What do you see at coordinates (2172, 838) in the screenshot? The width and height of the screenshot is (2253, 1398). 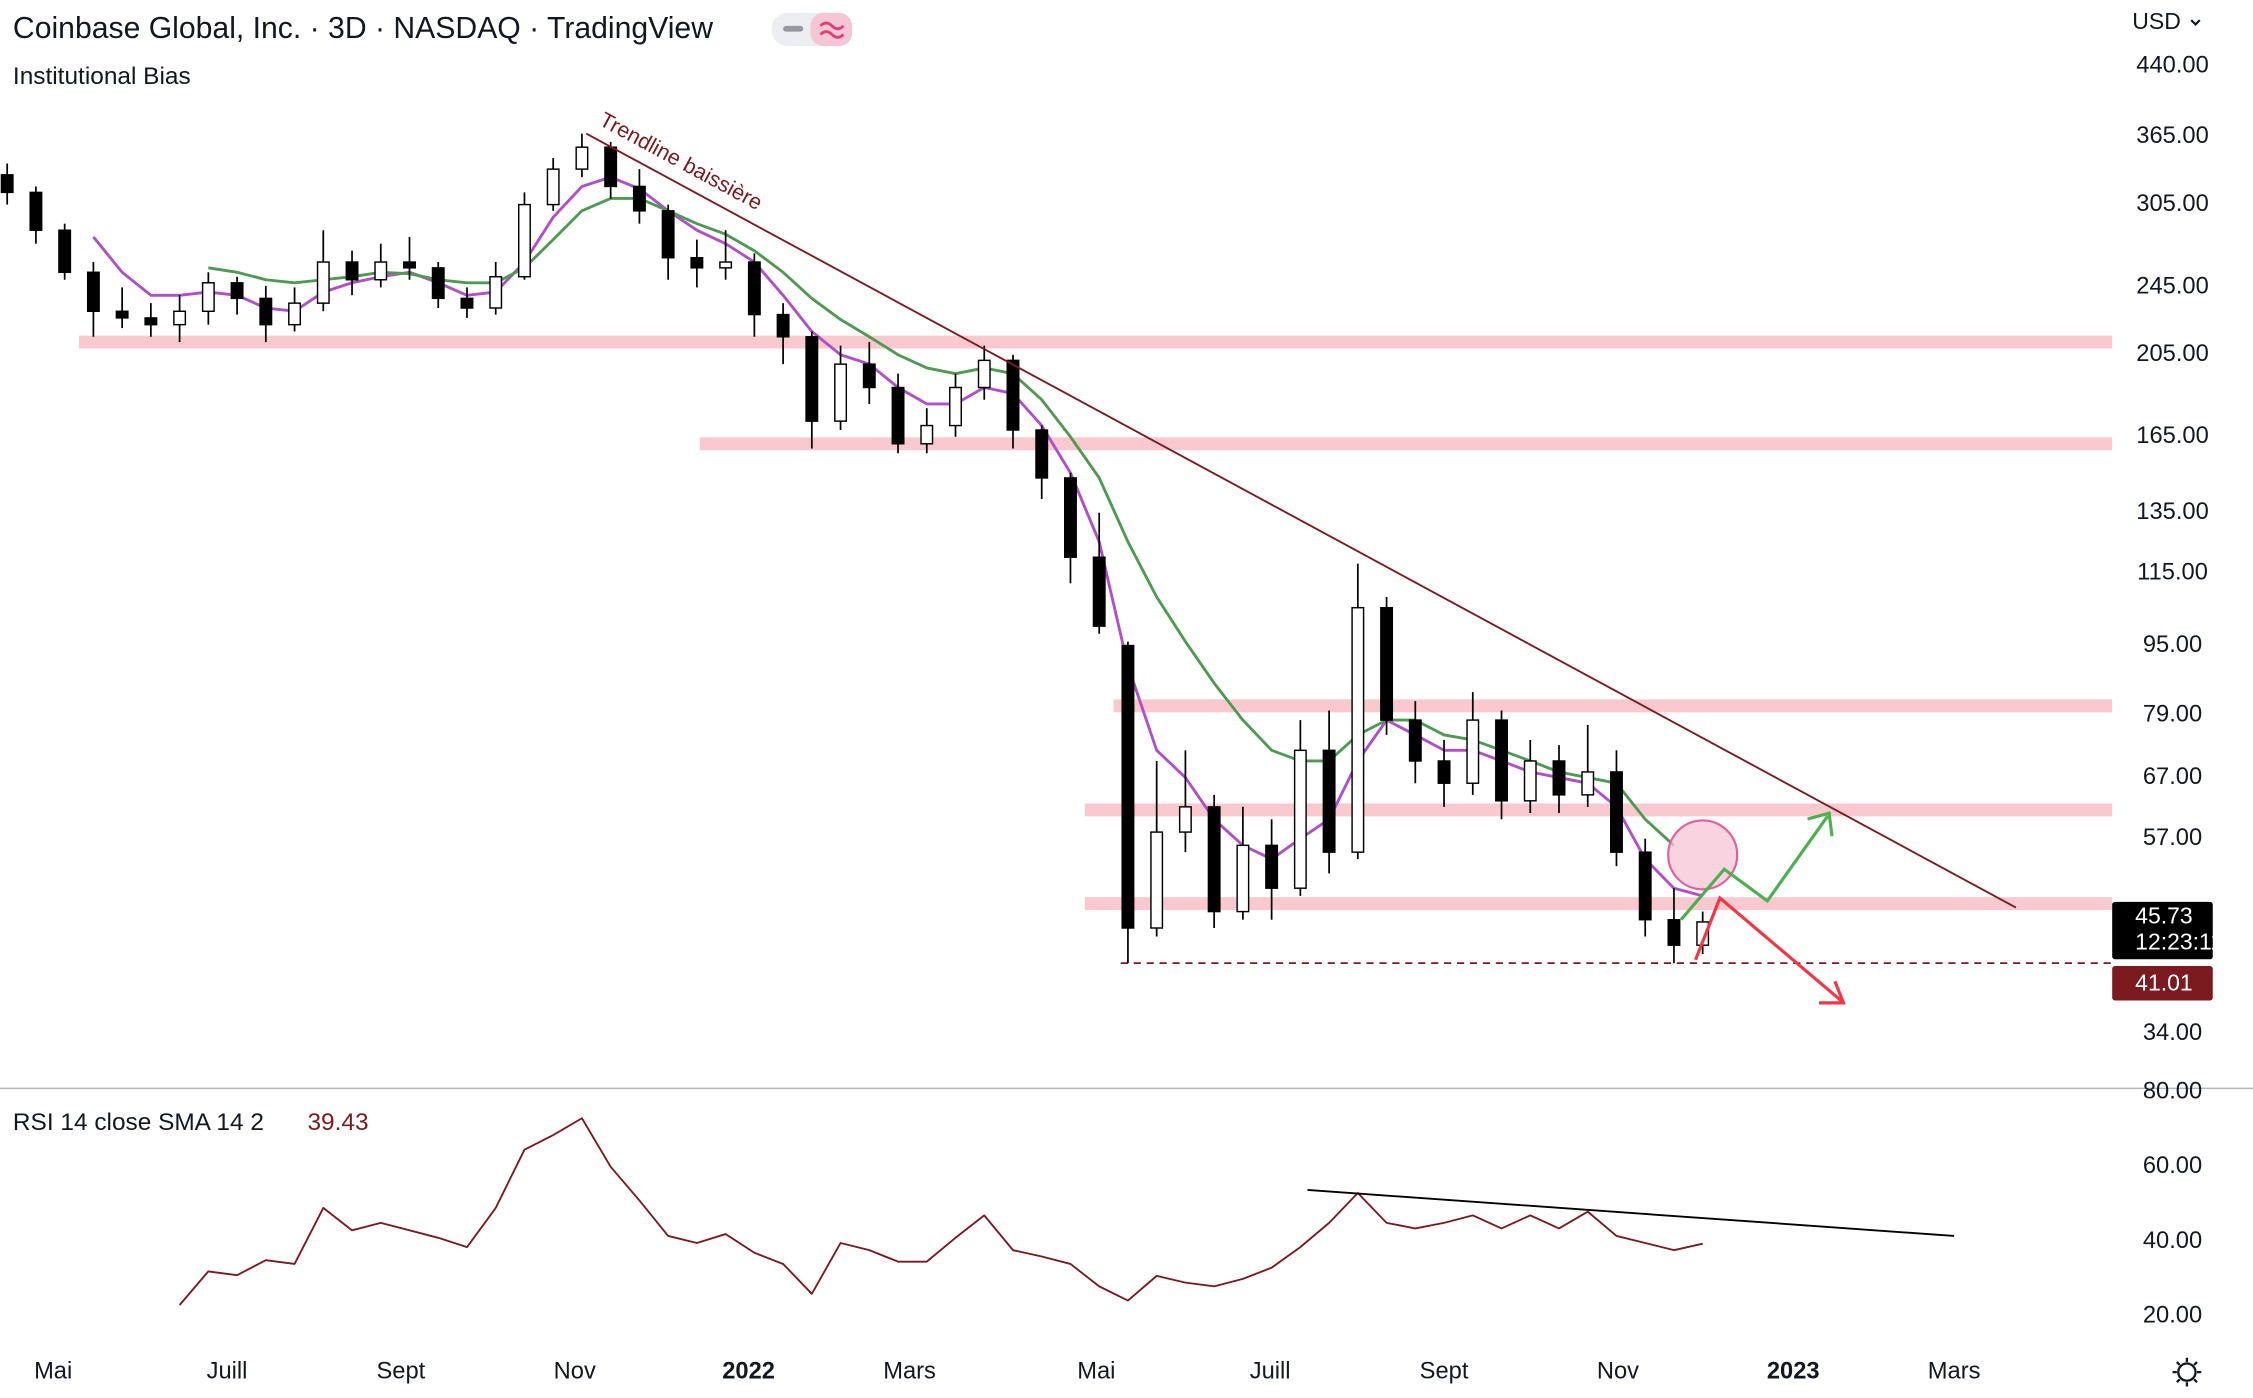 I see `y-tick-label: 57.00` at bounding box center [2172, 838].